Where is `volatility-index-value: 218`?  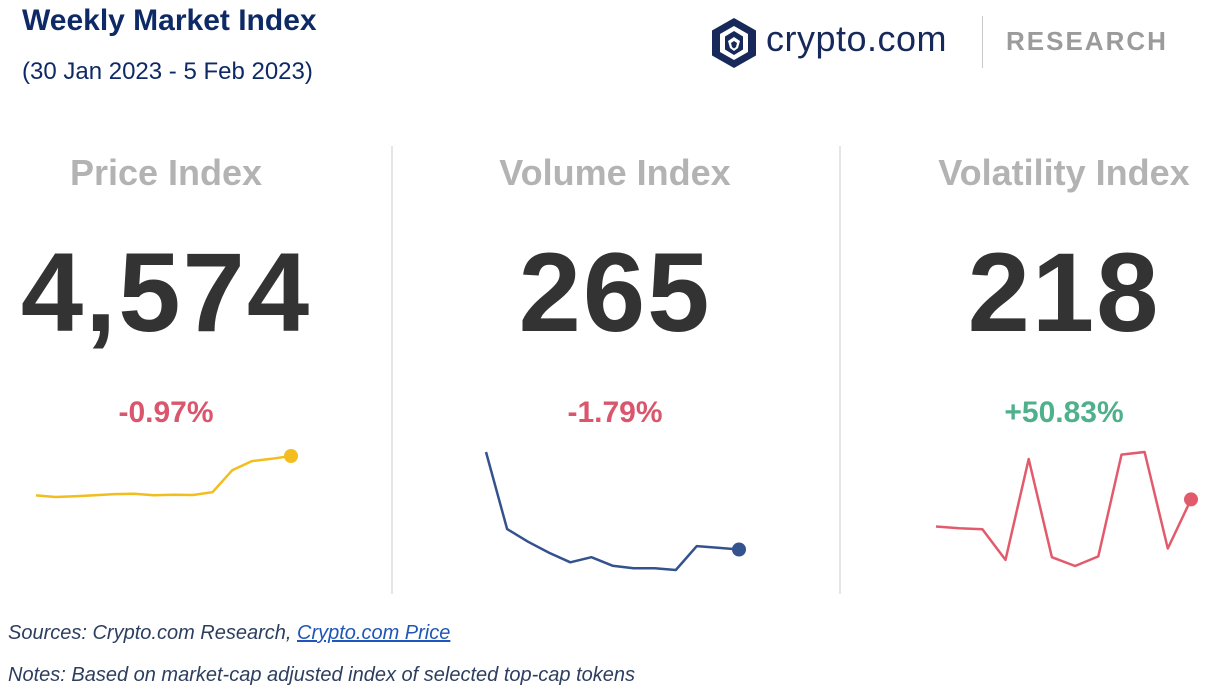
volatility-index-value: 218 is located at coordinates (1064, 292).